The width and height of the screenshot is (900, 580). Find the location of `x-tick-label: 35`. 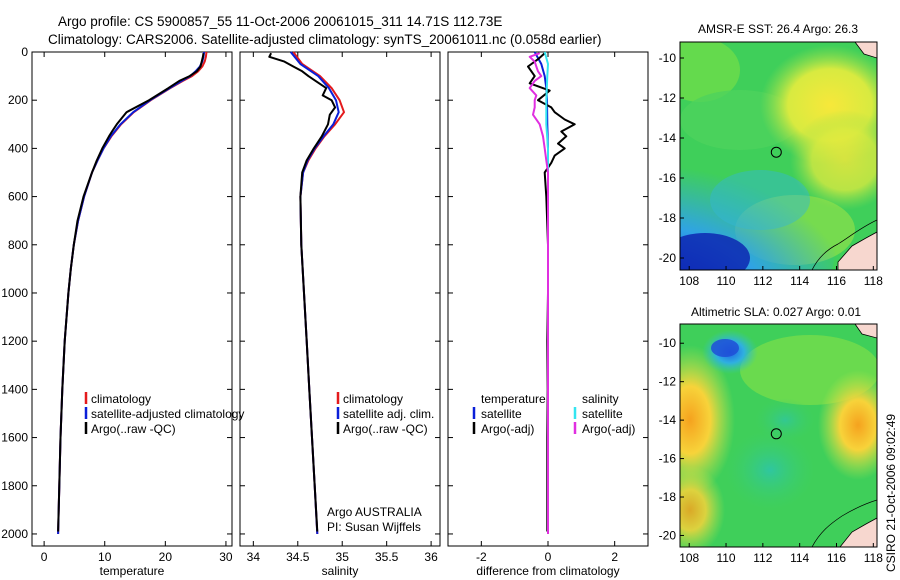

x-tick-label: 35 is located at coordinates (343, 557).